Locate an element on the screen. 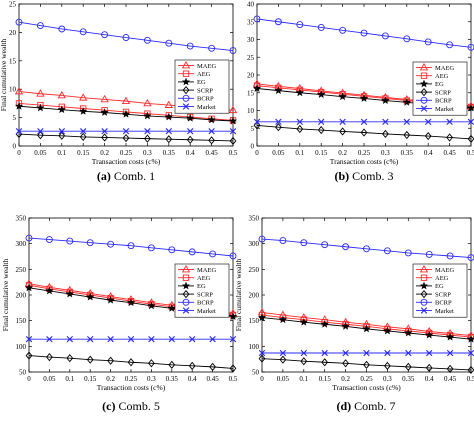  y-tick-label: 350 is located at coordinates (254, 219).